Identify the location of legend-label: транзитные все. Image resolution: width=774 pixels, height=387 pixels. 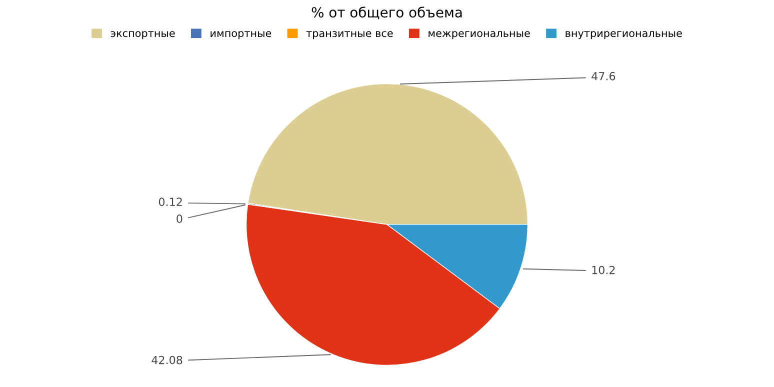
(349, 35).